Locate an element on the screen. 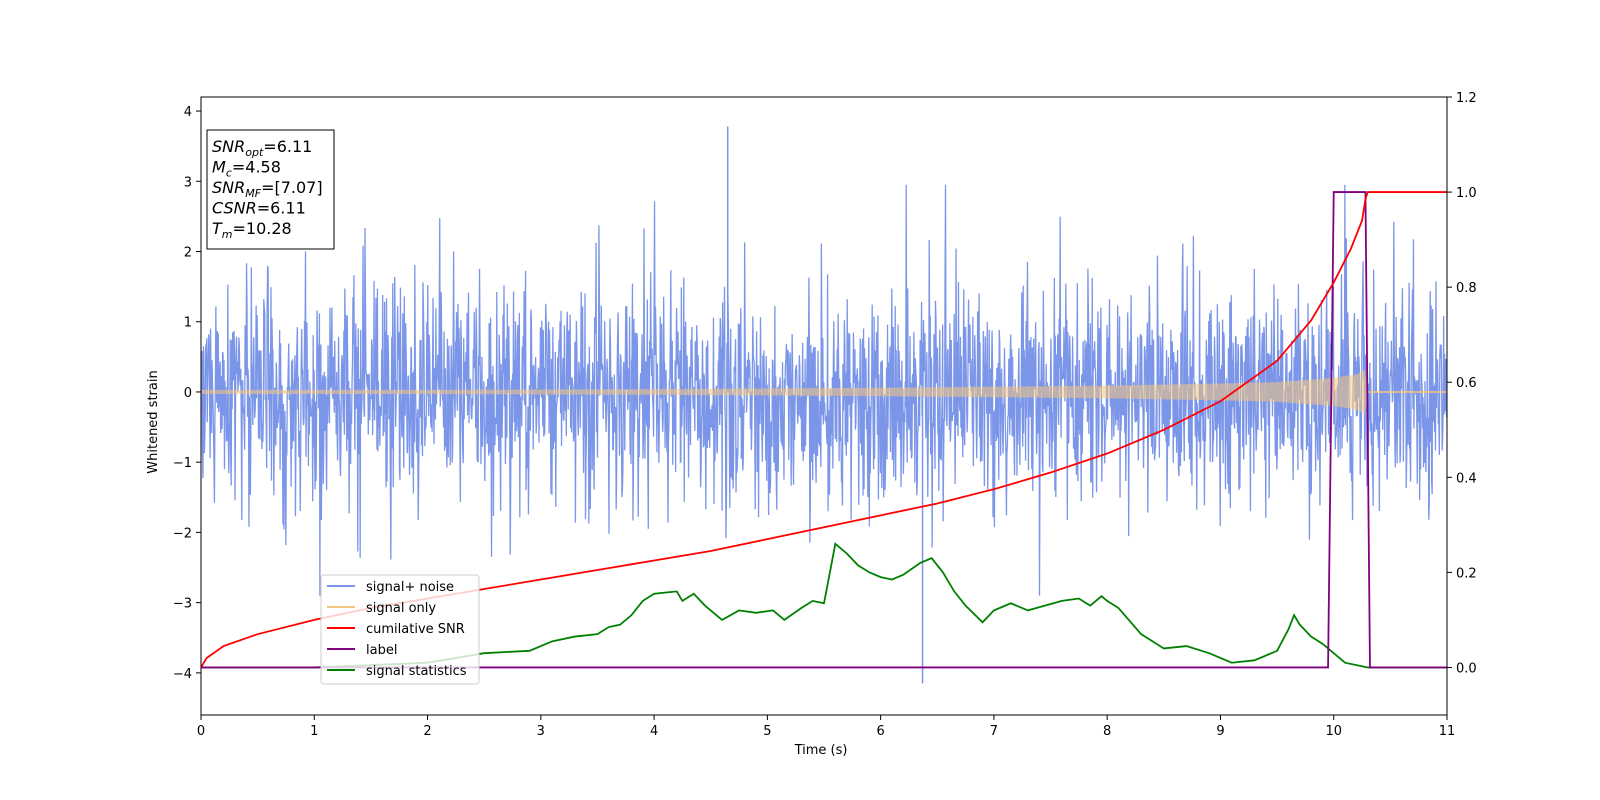 Image resolution: width=1600 pixels, height=800 pixels. y2-tick-label: 0.4 is located at coordinates (1466, 478).